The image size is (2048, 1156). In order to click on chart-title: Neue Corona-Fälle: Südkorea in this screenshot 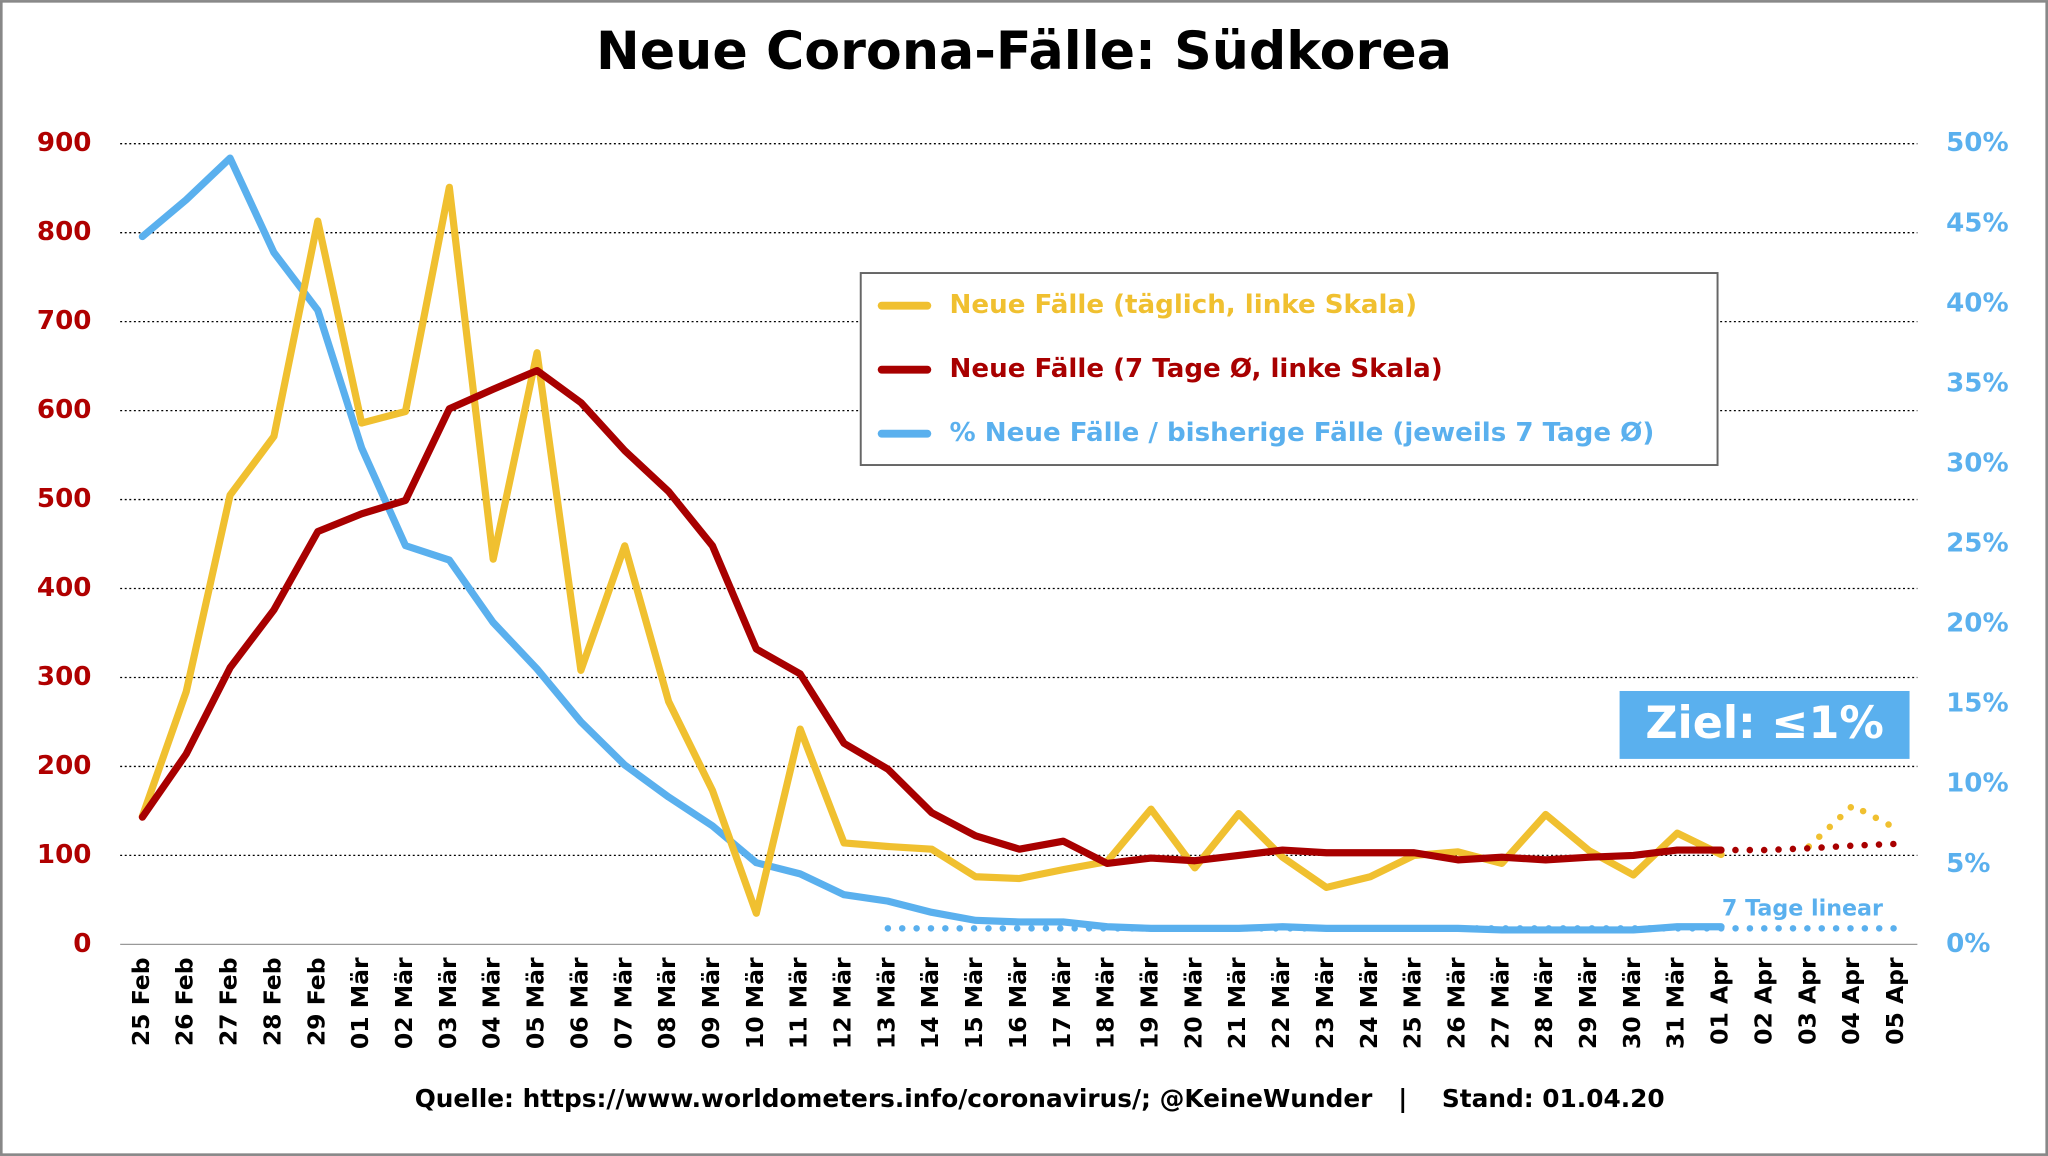, I will do `click(1024, 52)`.